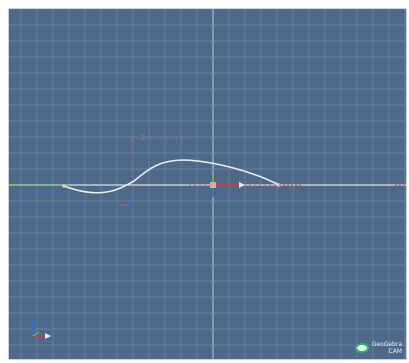 This screenshot has width=409, height=363. I want to click on logo-text: GeoGebra CAM, so click(387, 348).